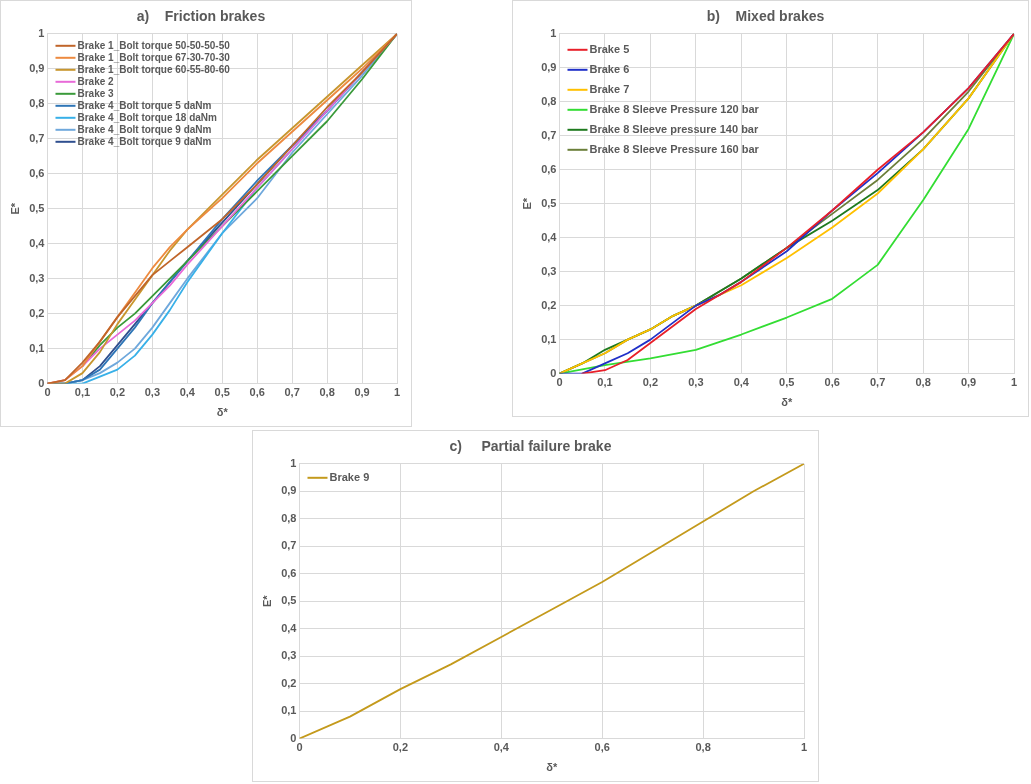  Describe the element at coordinates (609, 48) in the screenshot. I see `legend-label: Brake 5` at that location.